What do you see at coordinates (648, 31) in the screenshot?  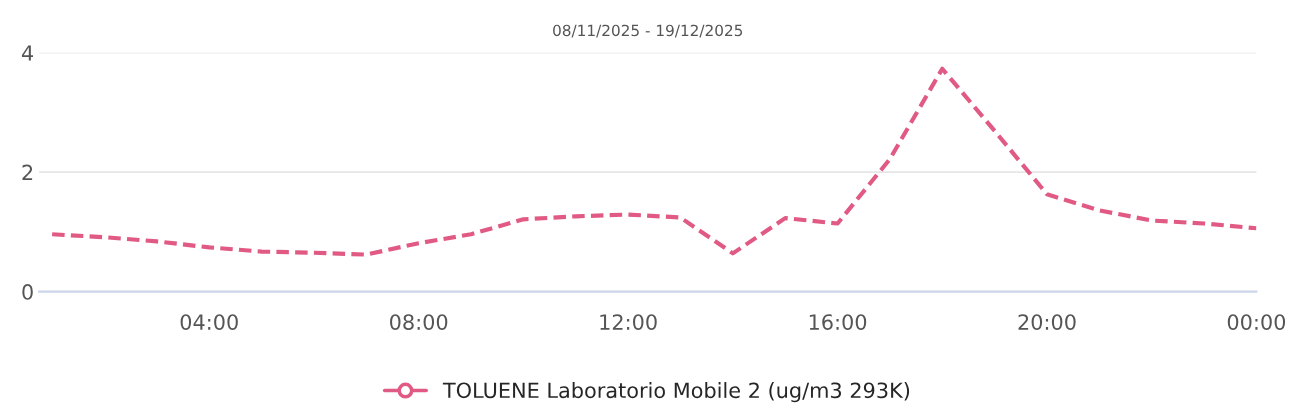 I see `chart-title: 08/11/2025 - 19/12/2025` at bounding box center [648, 31].